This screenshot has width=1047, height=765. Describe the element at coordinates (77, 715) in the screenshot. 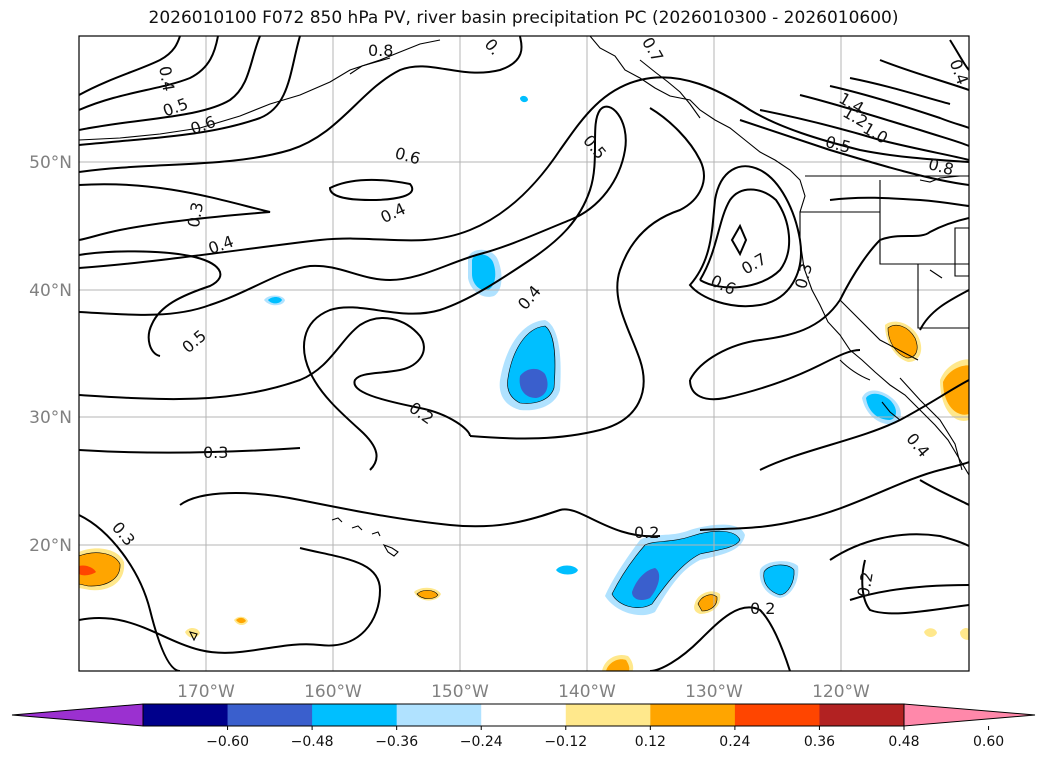

I see `colorbar-min-extend` at that location.